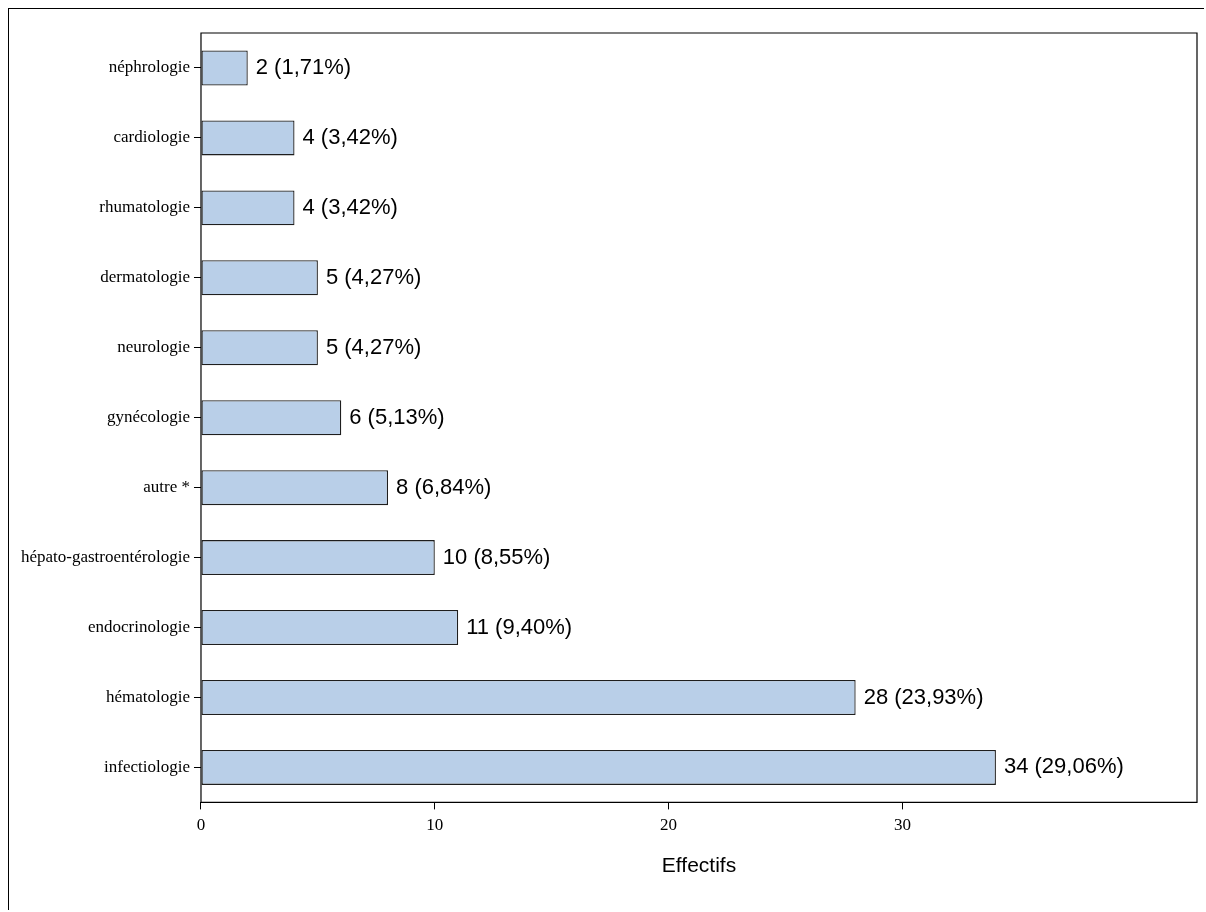 This screenshot has width=1206, height=912. Describe the element at coordinates (139, 627) in the screenshot. I see `y-tick-label: endocrinologie` at that location.